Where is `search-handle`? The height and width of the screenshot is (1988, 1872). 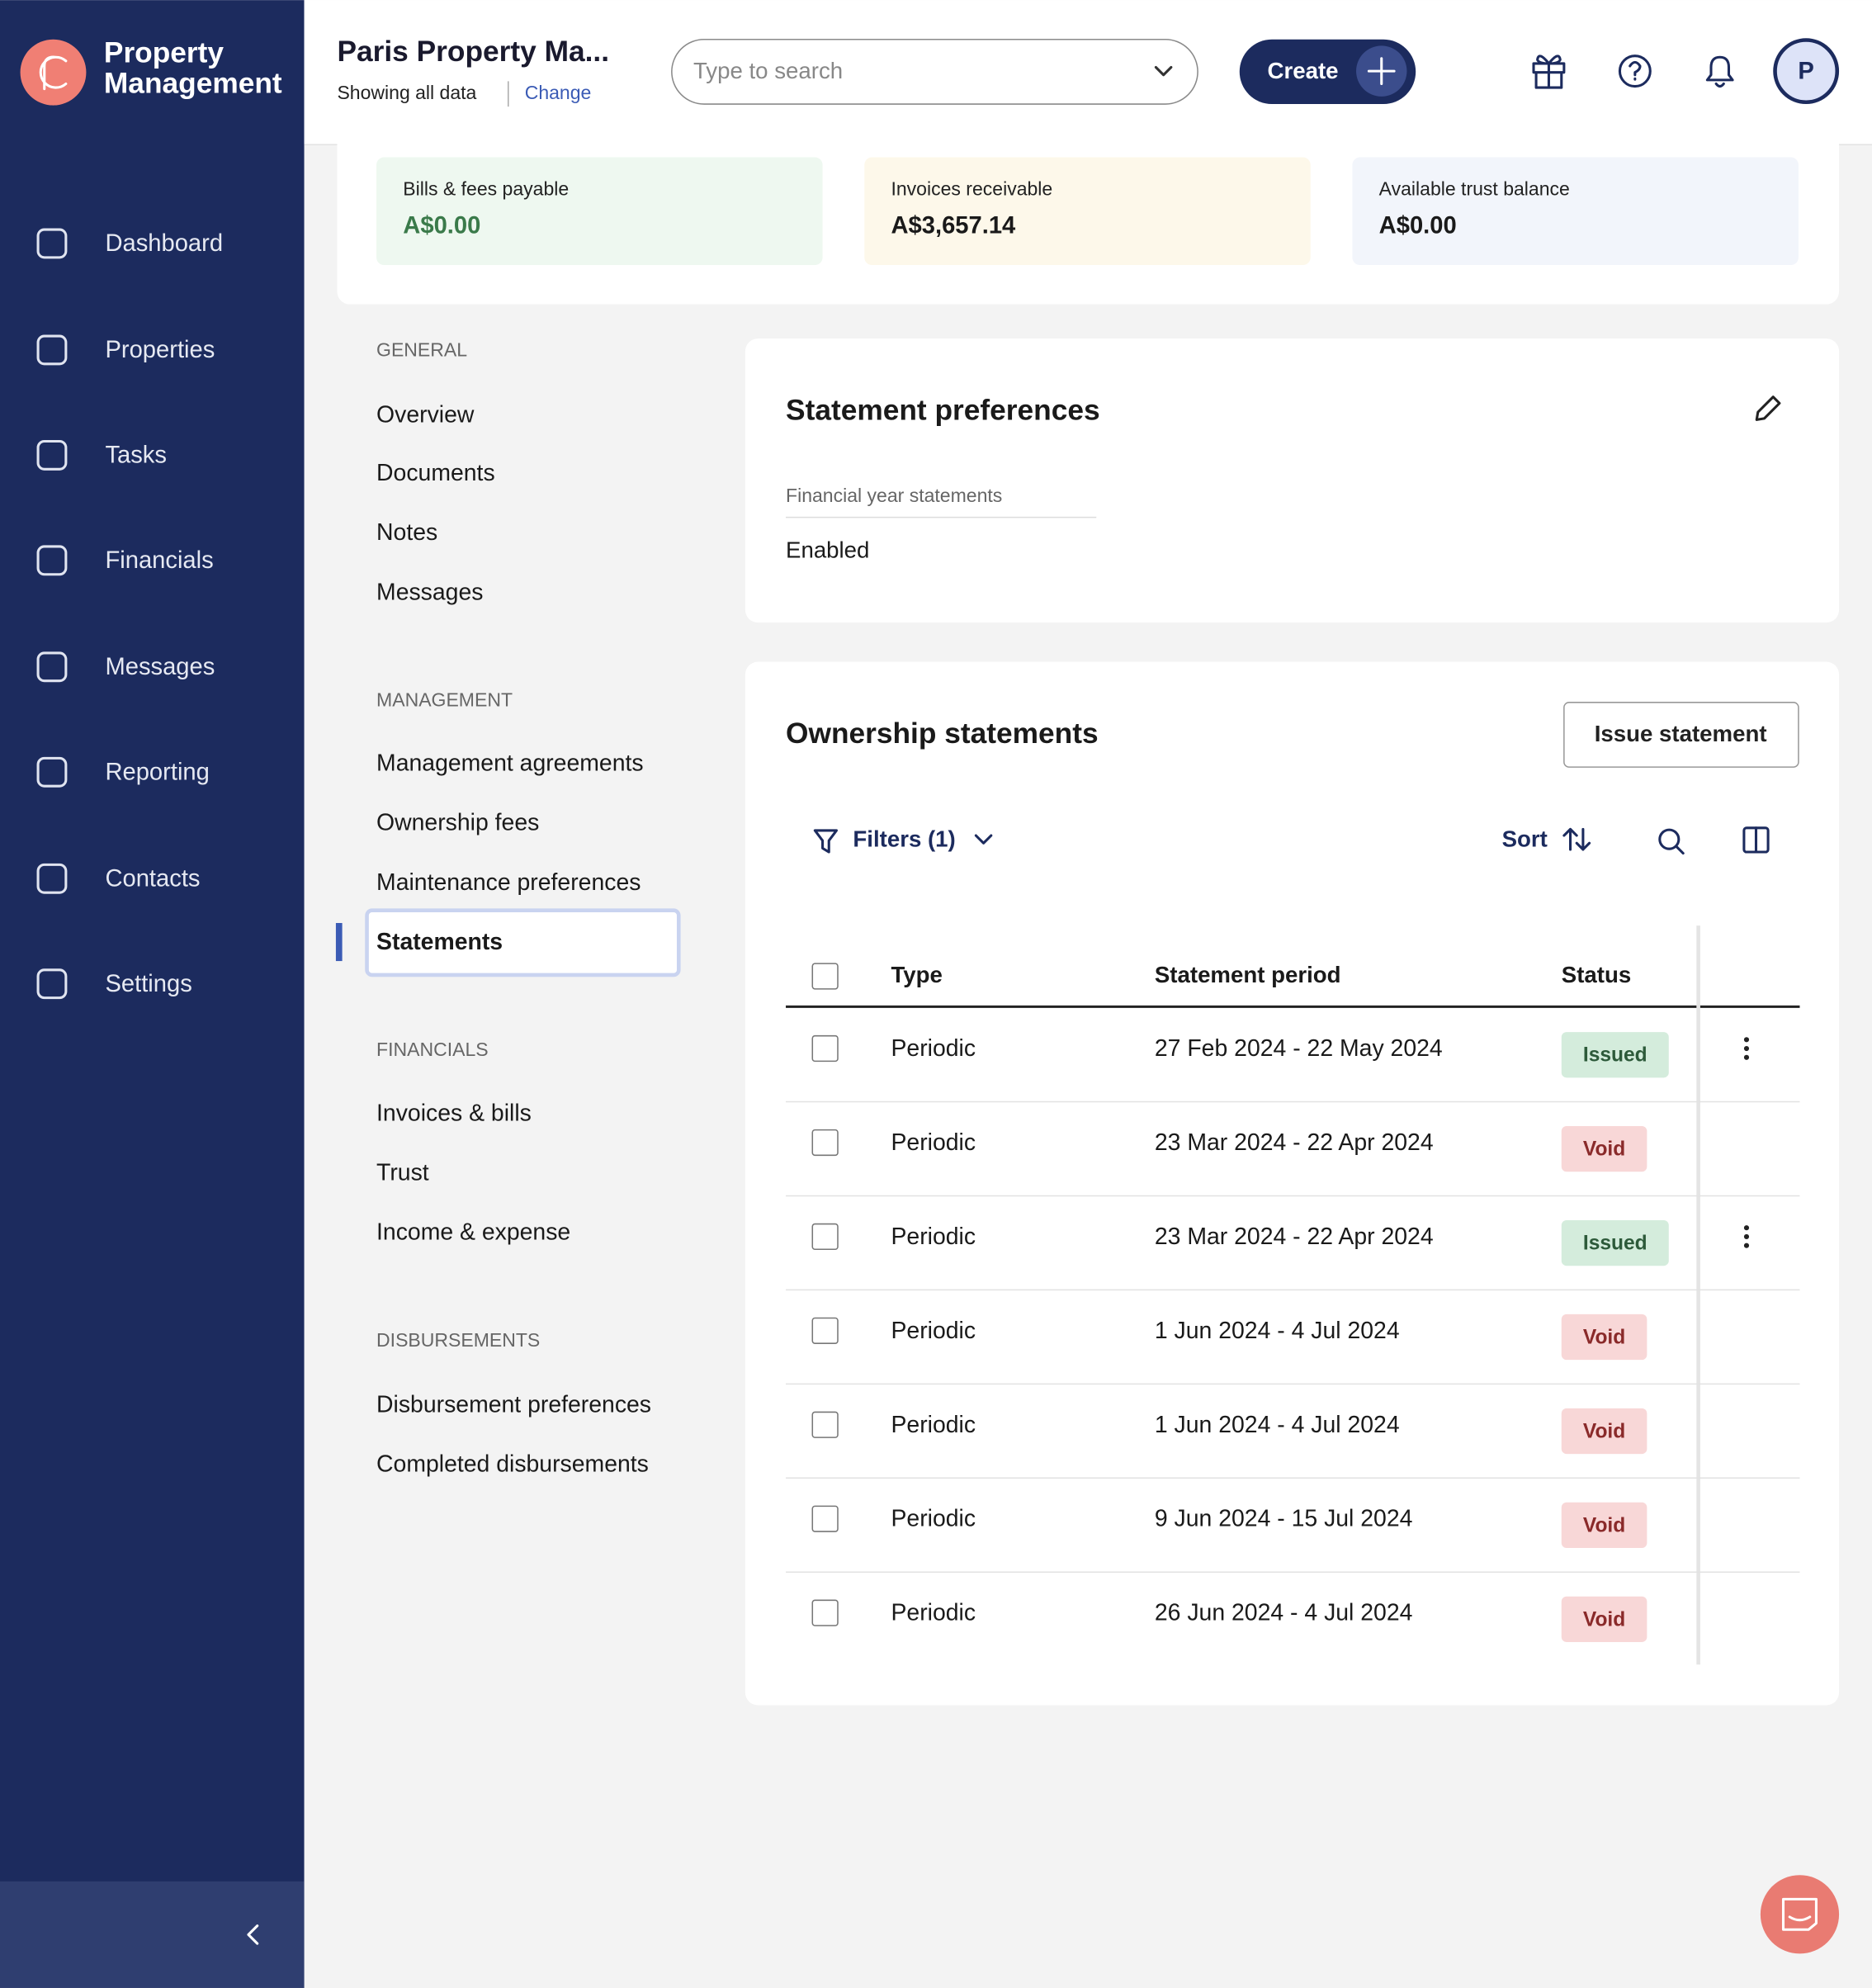
search-handle is located at coordinates (1680, 850).